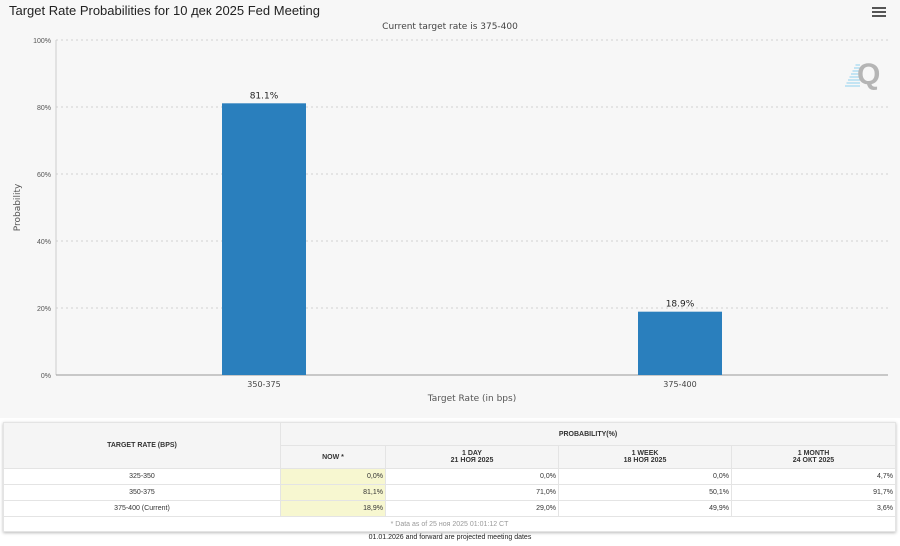 The width and height of the screenshot is (900, 546). What do you see at coordinates (588, 434) in the screenshot?
I see `group-header-probability: PROBABILITY(%)` at bounding box center [588, 434].